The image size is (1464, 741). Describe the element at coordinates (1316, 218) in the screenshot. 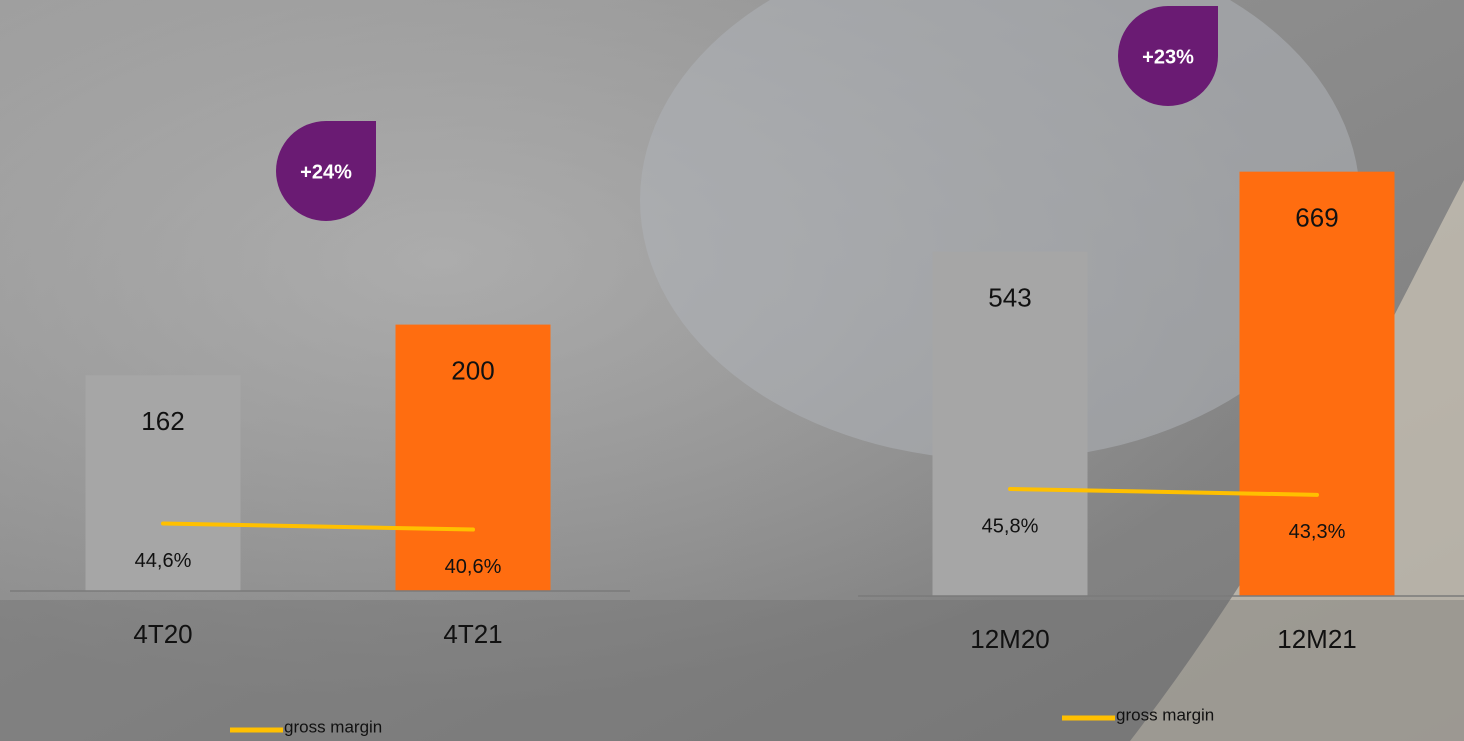

I see `bar-value-label: 669` at that location.